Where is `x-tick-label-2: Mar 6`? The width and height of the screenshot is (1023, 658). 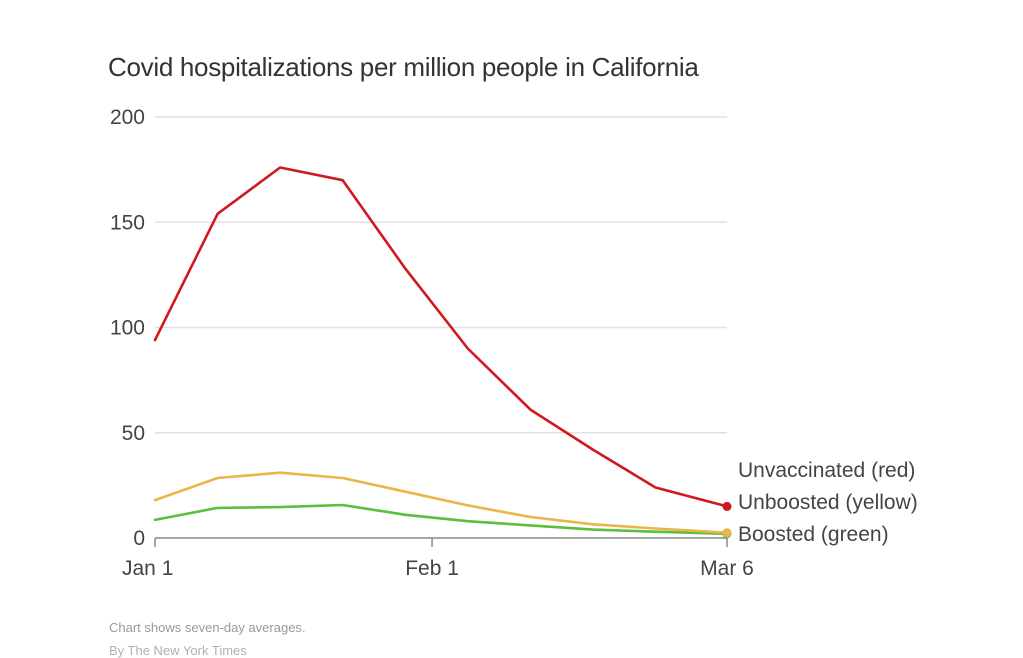
x-tick-label-2: Mar 6 is located at coordinates (727, 568).